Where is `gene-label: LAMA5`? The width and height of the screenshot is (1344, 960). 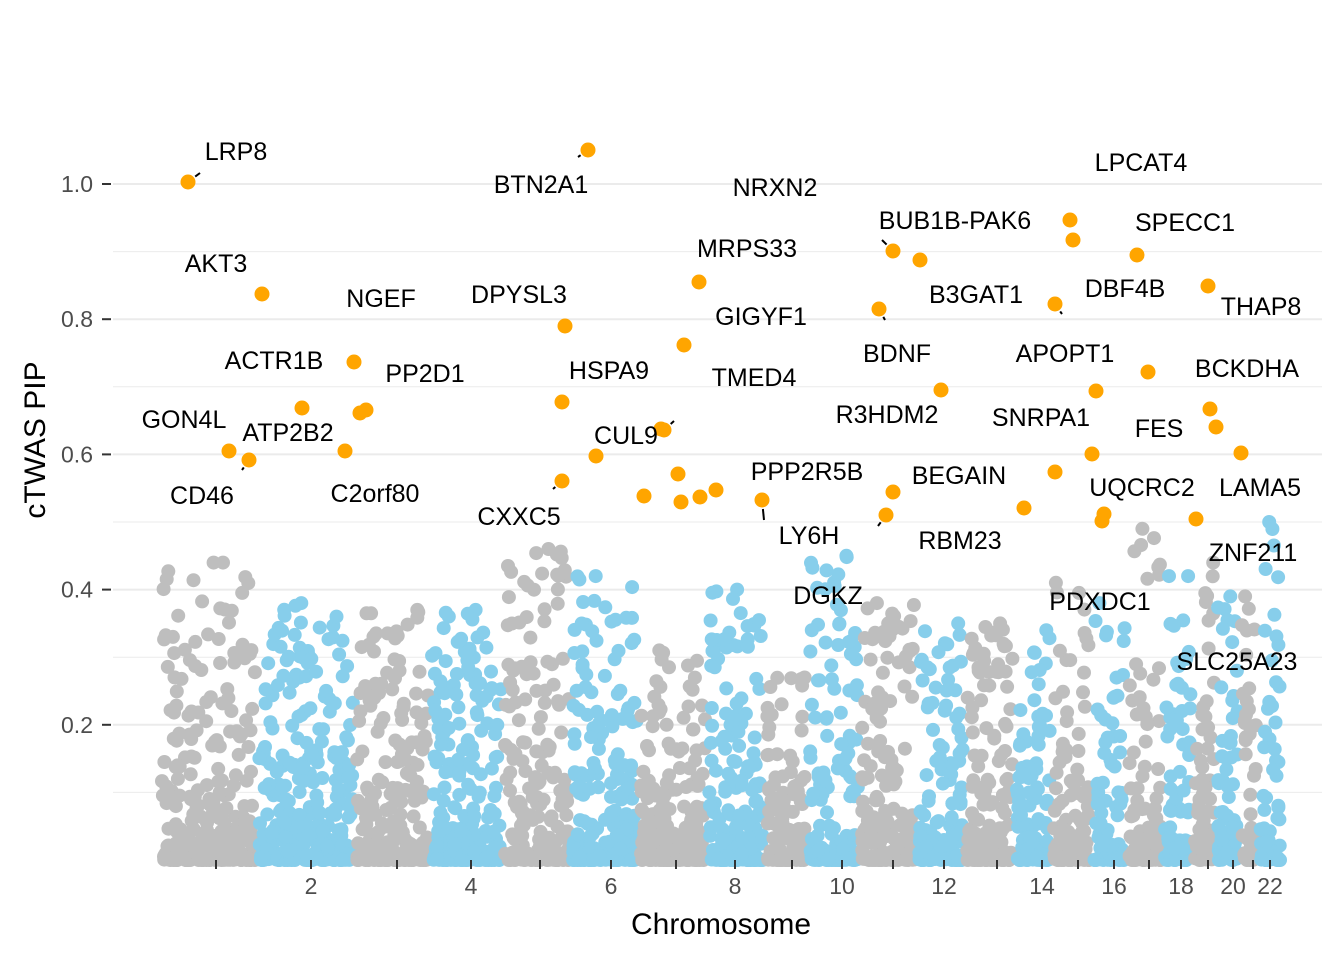 gene-label: LAMA5 is located at coordinates (1260, 488).